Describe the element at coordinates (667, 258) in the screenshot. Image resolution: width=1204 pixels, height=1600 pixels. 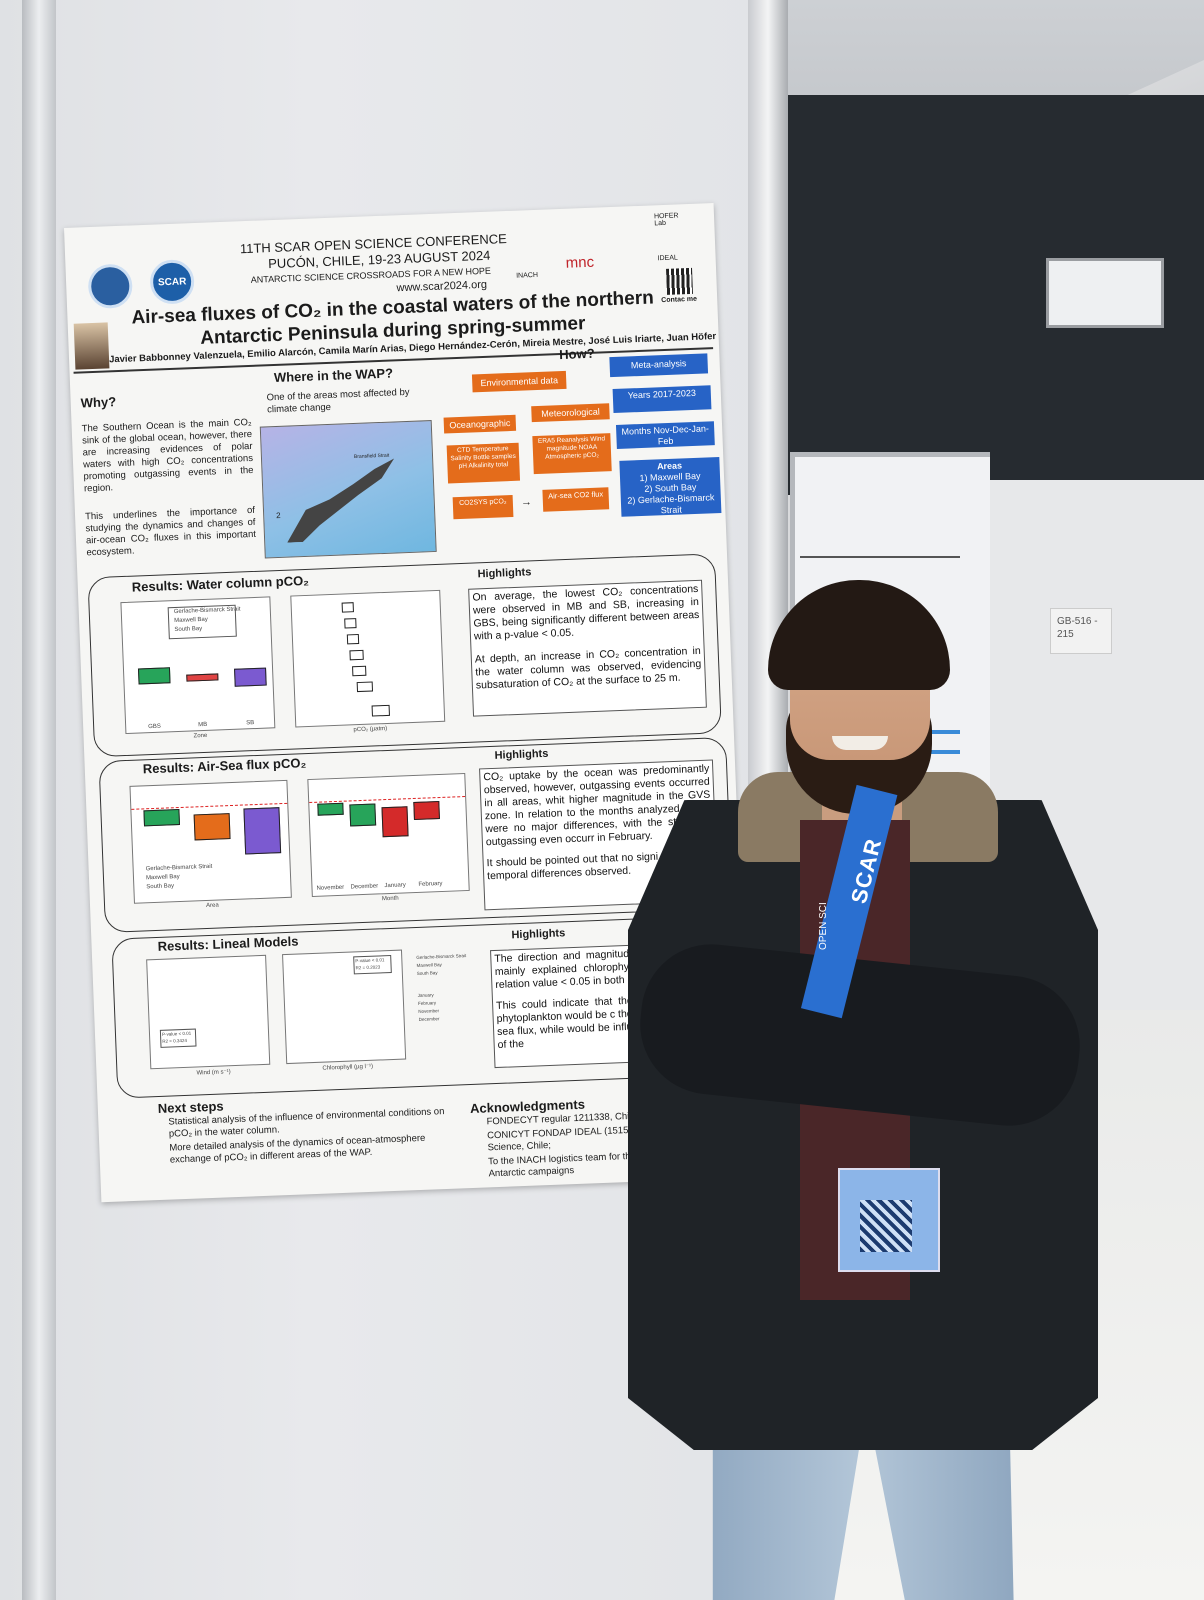
I see `logo-ideal: IDEAL` at that location.